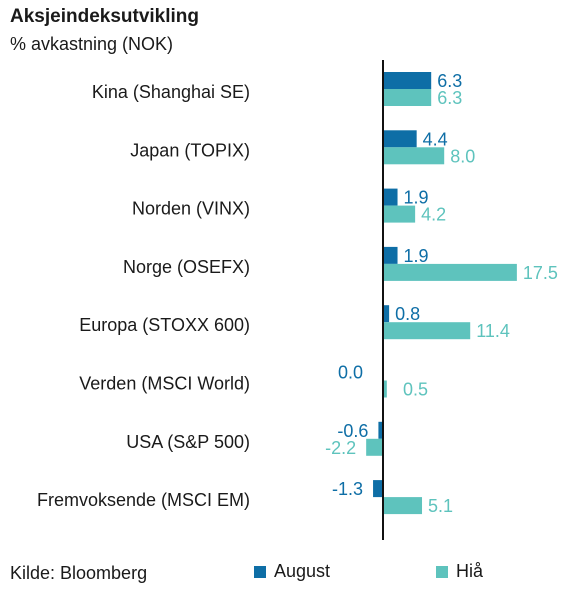  What do you see at coordinates (79, 573) in the screenshot?
I see `chart-source: Kilde: Bloomberg` at bounding box center [79, 573].